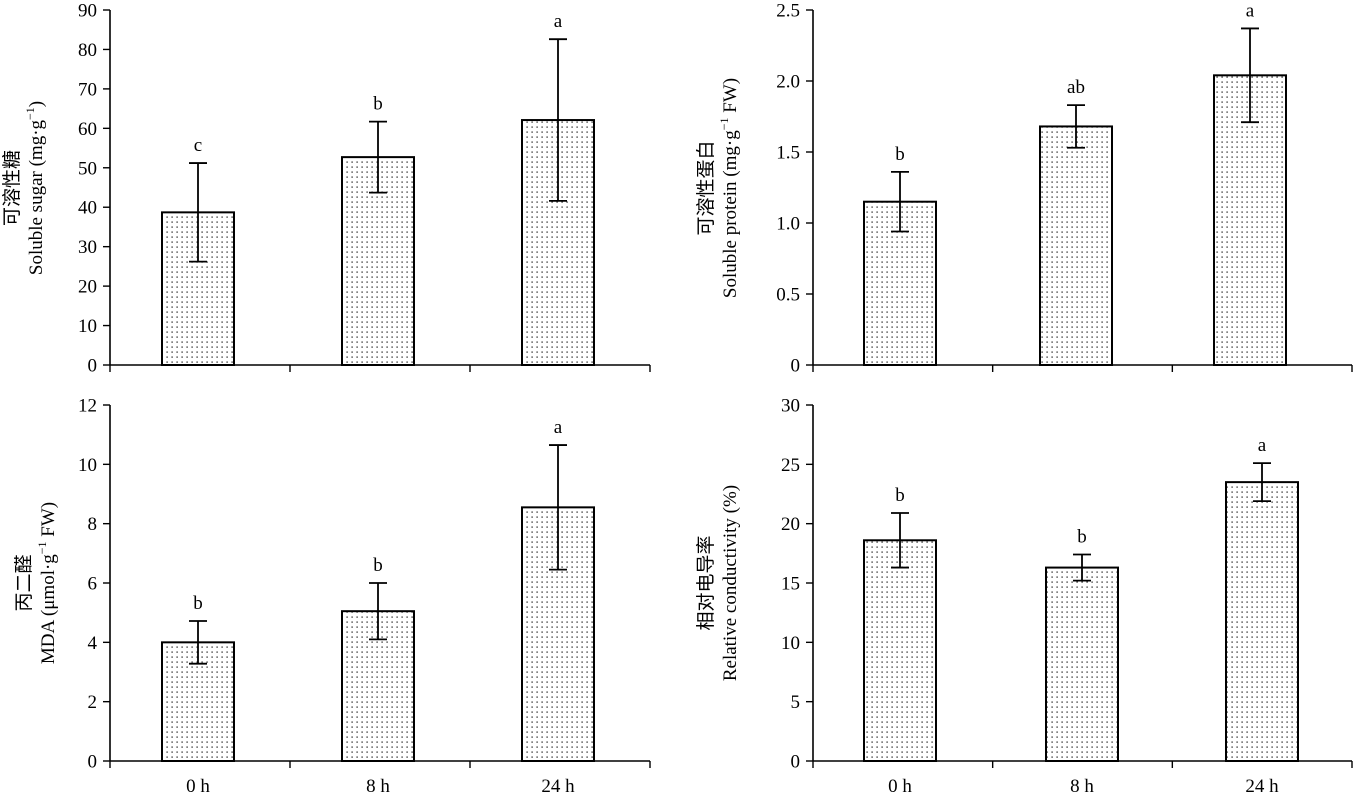 The width and height of the screenshot is (1354, 797). What do you see at coordinates (87, 406) in the screenshot?
I see `y-tick-label: 12` at bounding box center [87, 406].